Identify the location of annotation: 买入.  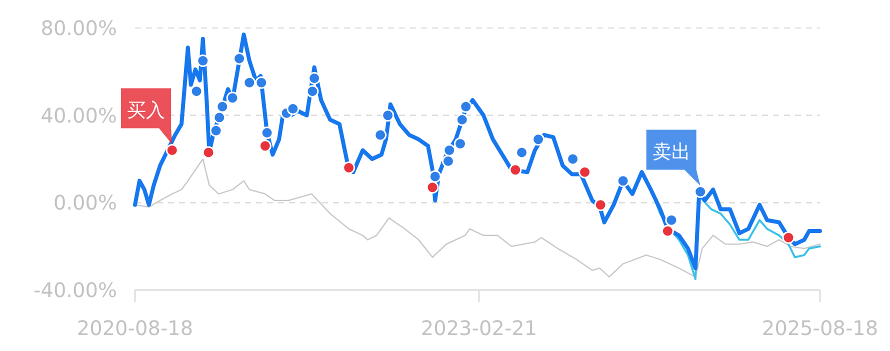
(146, 110).